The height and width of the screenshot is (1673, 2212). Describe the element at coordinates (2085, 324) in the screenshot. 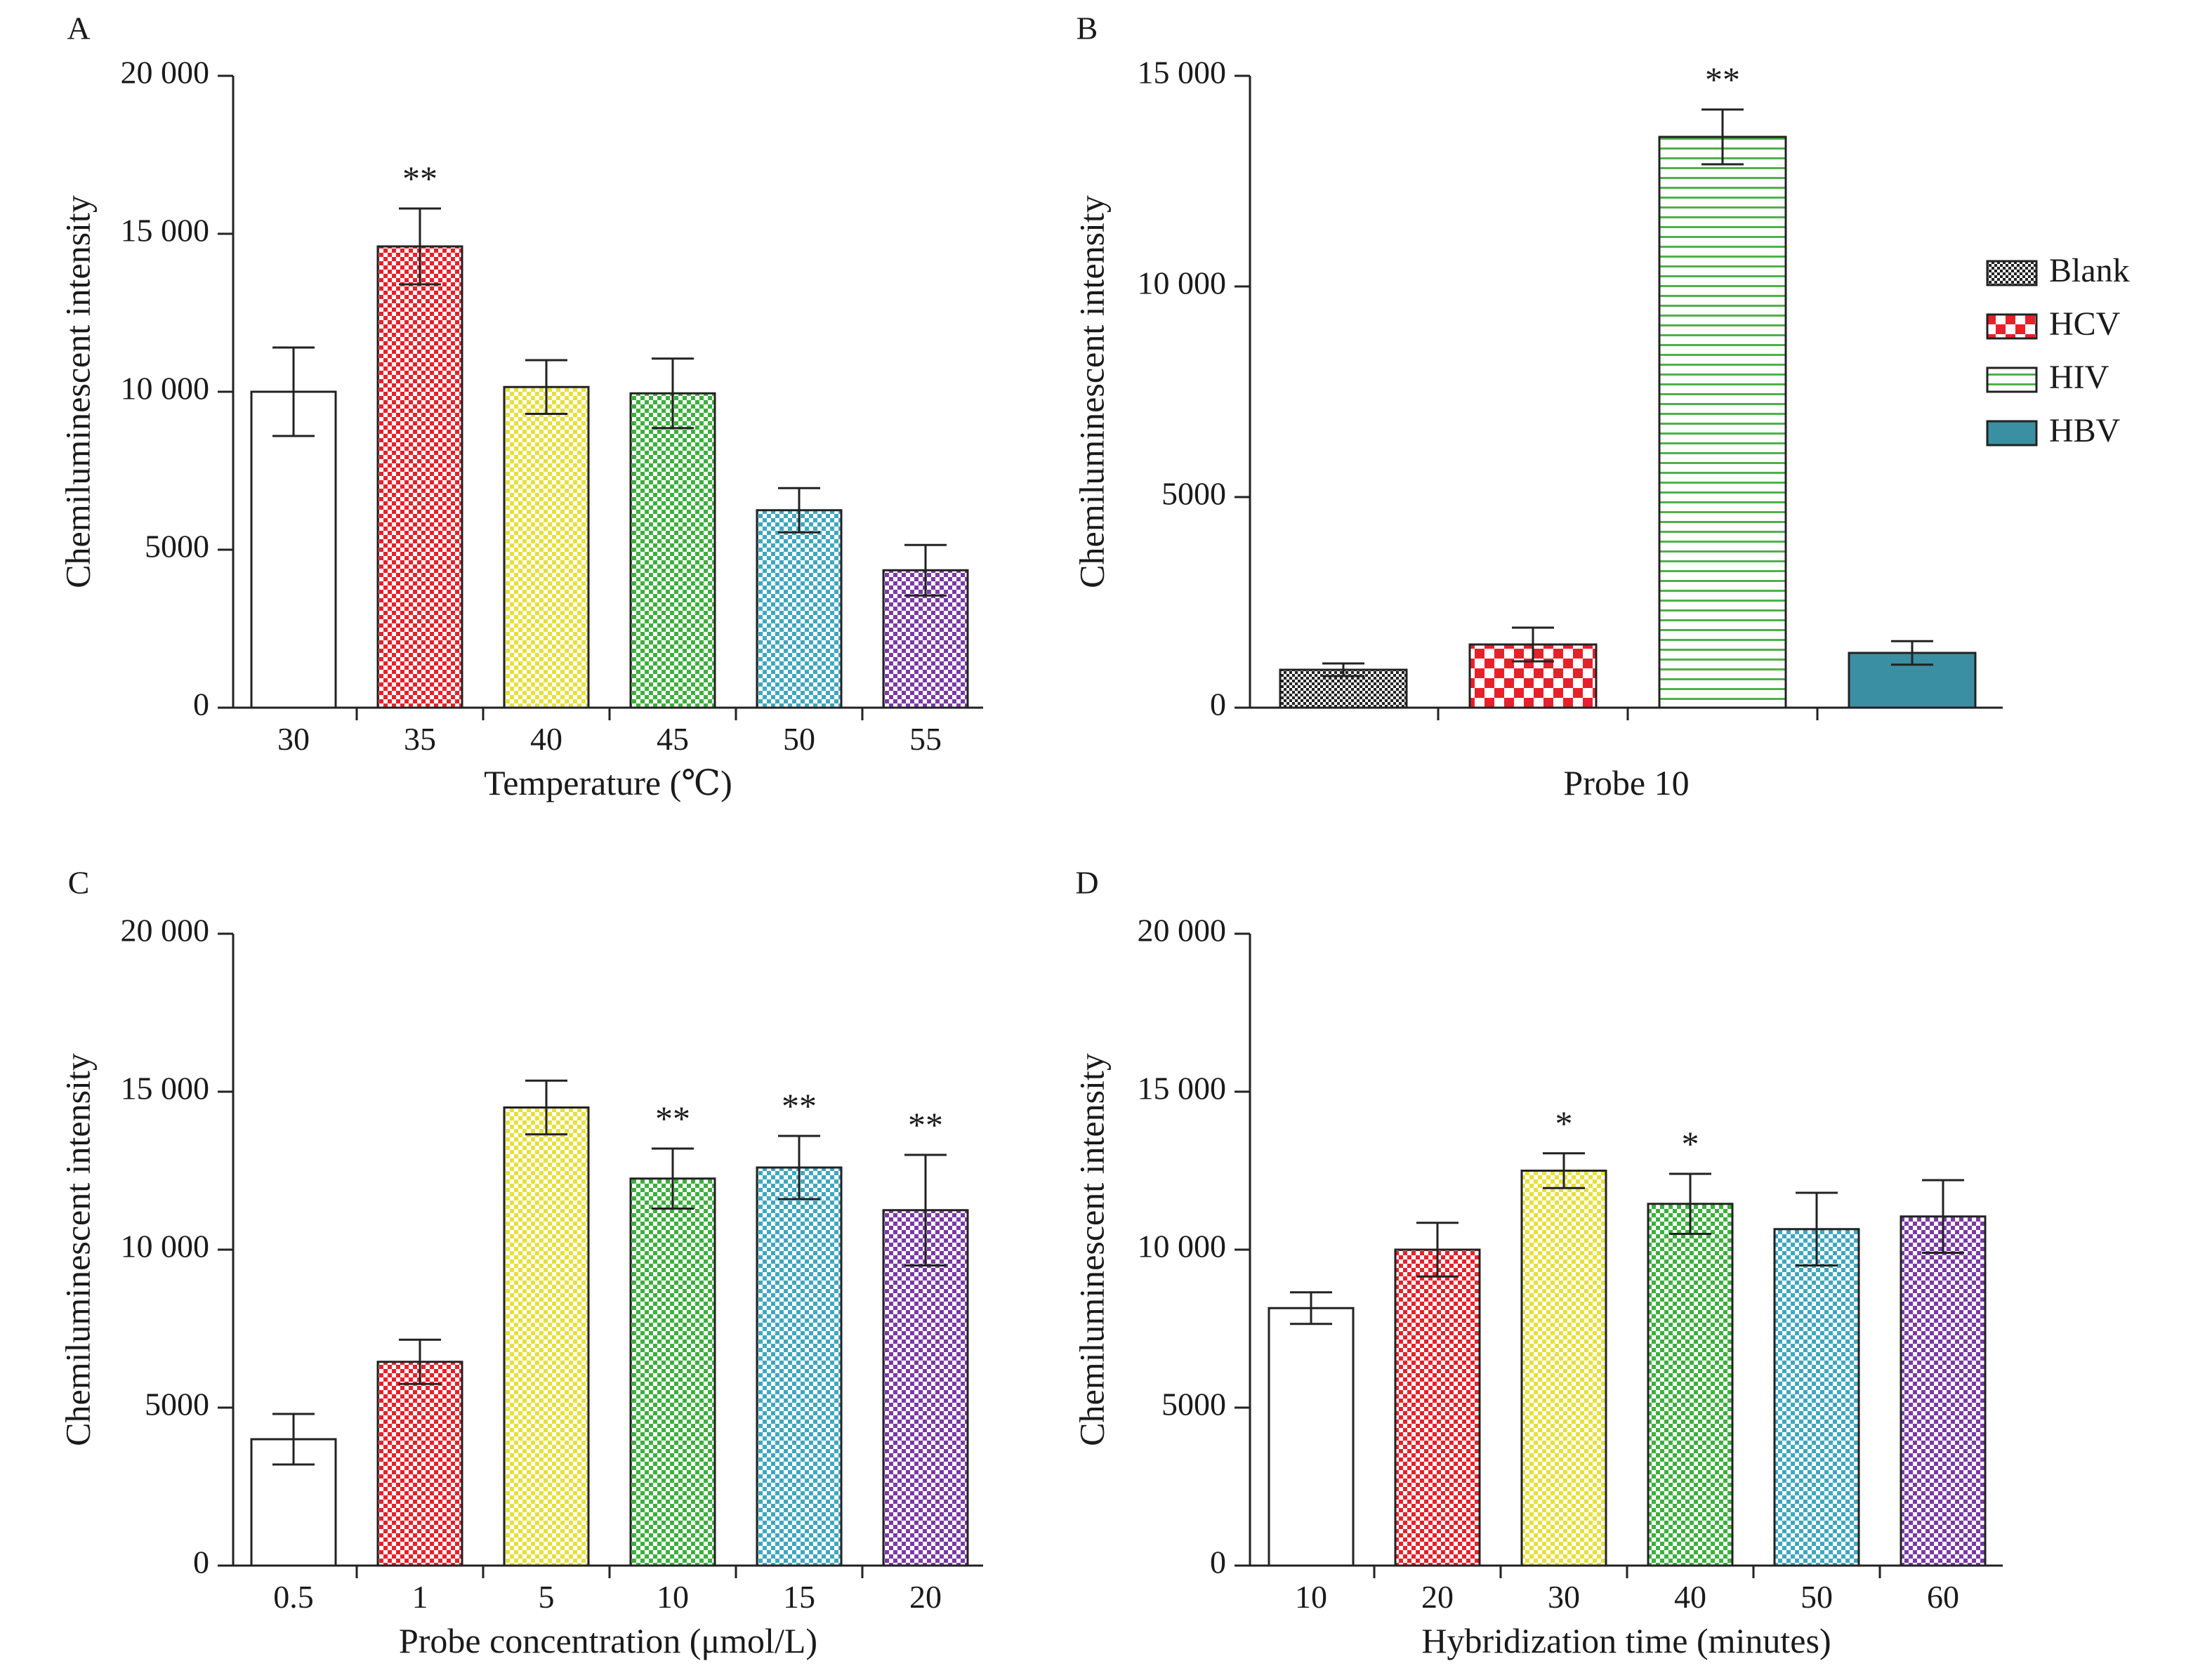

I see `legend-label: HCV` at that location.